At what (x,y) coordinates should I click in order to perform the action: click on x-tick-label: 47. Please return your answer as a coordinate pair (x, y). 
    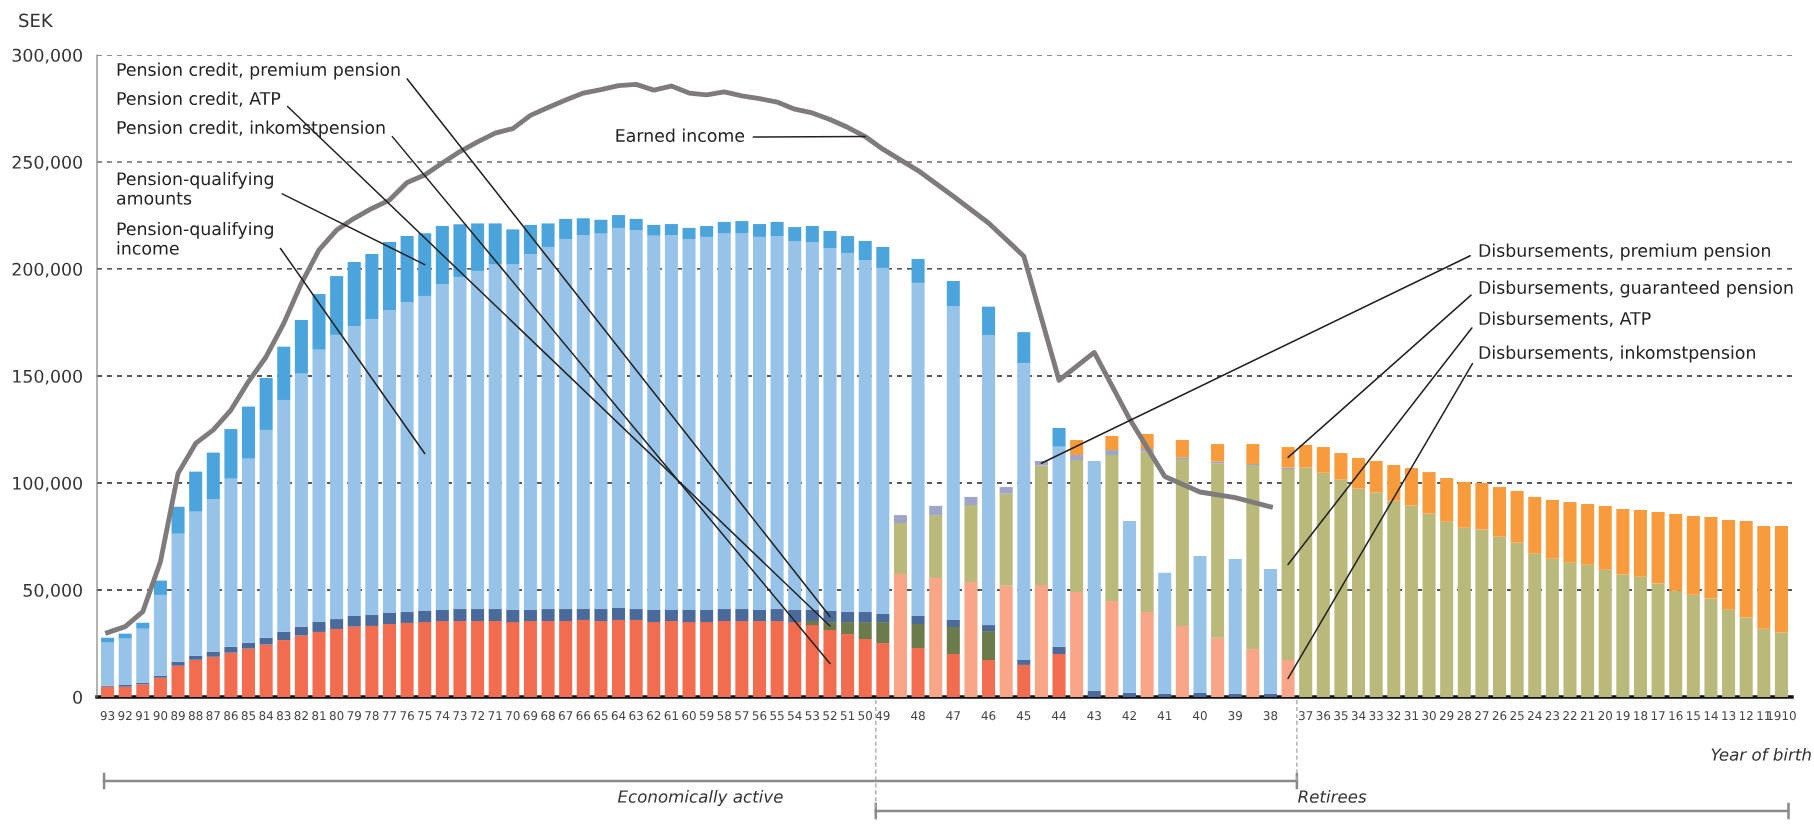
    Looking at the image, I should click on (953, 715).